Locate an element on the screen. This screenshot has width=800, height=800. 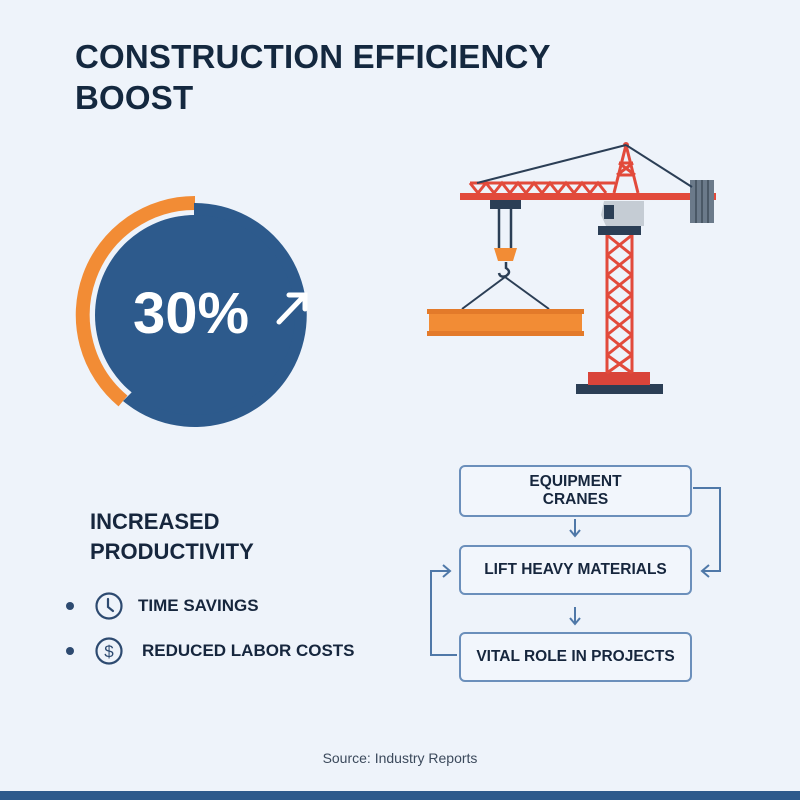
arrow-up-right-icon is located at coordinates (292, 308).